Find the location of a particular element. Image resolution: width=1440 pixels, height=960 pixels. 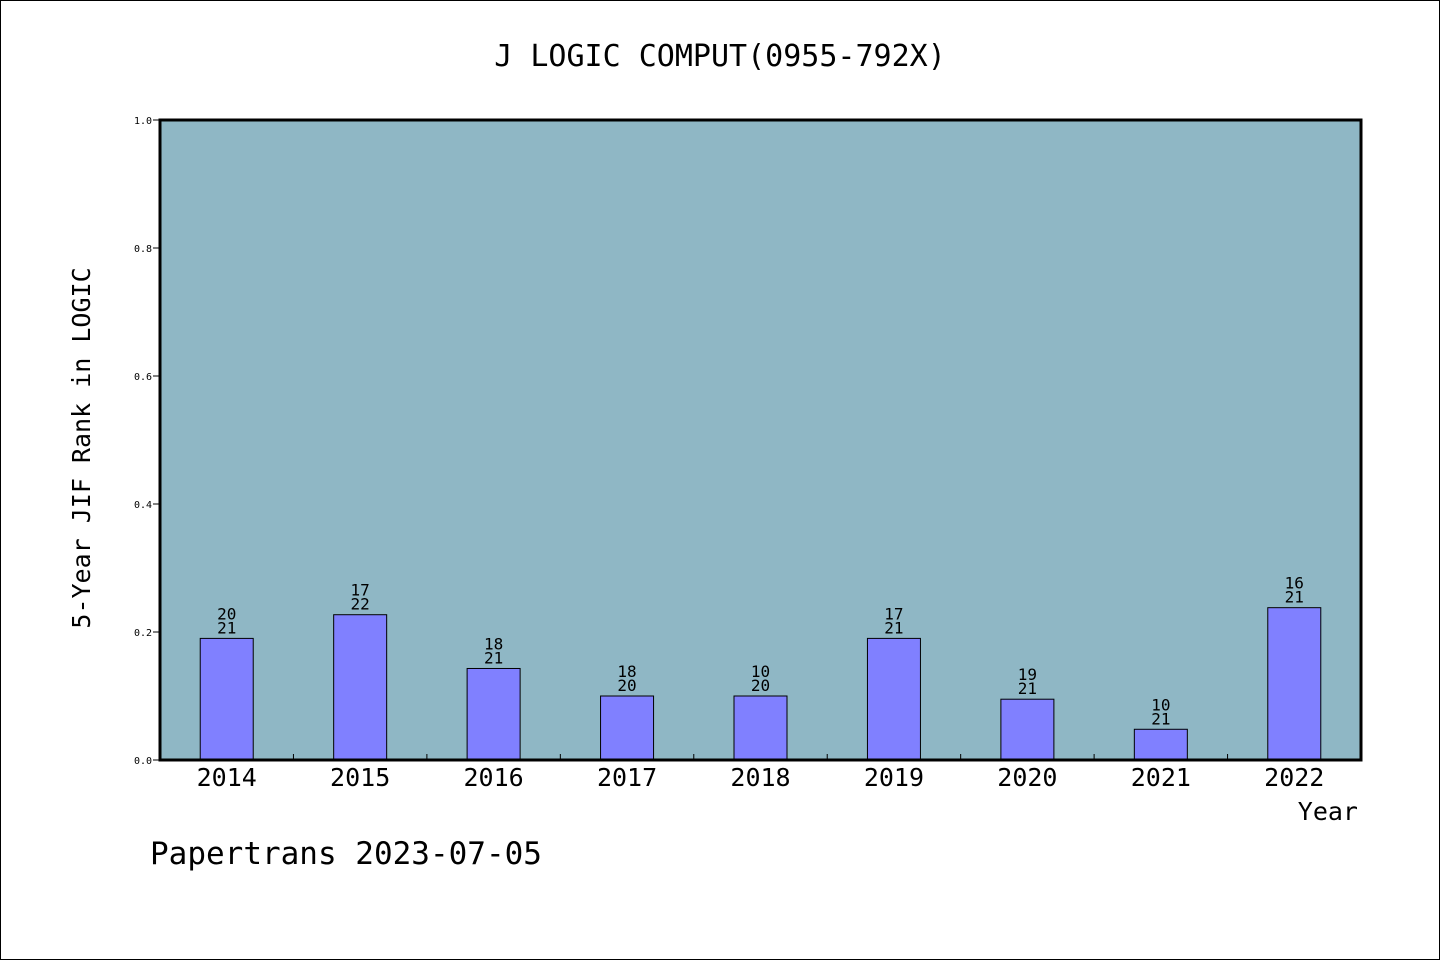

y-tick-label: 0.0 is located at coordinates (143, 761).